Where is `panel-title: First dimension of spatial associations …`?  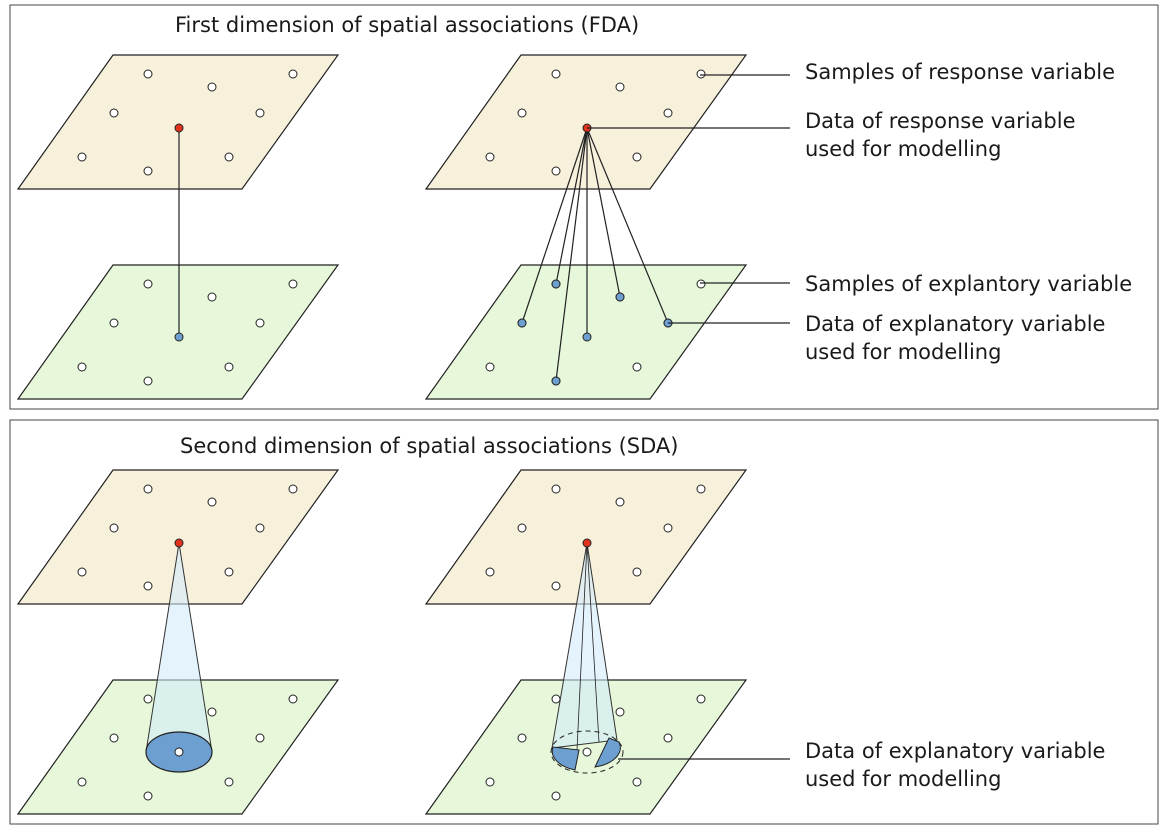 panel-title: First dimension of spatial associations … is located at coordinates (407, 25).